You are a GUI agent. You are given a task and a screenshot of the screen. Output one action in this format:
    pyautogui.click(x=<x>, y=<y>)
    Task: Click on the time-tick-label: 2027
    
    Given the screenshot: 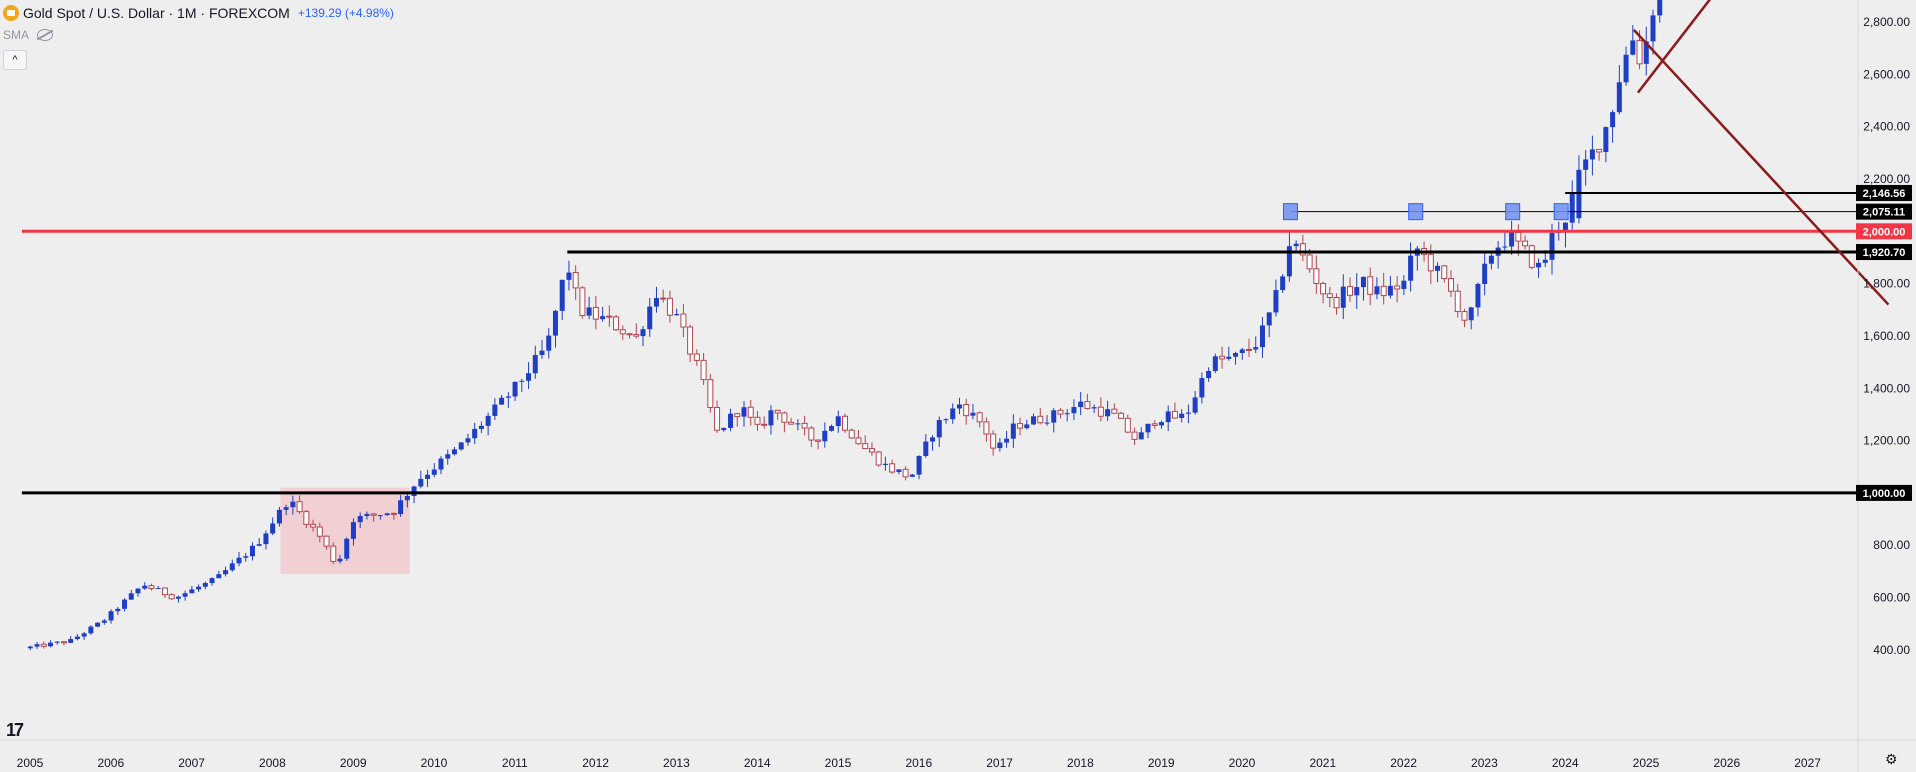 What is the action you would take?
    pyautogui.click(x=1807, y=763)
    